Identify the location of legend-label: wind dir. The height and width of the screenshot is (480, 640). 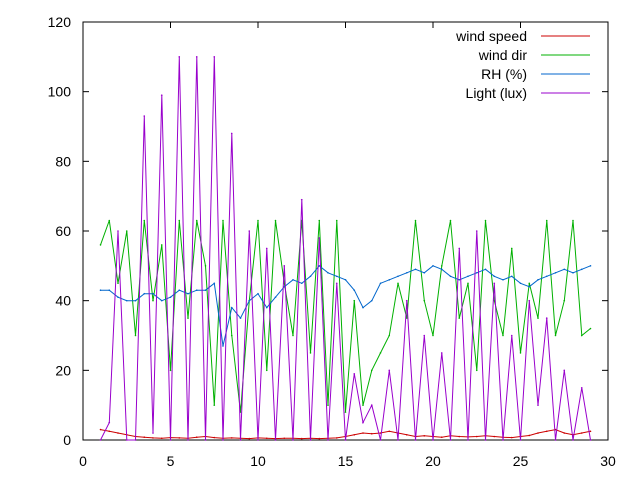
(503, 55).